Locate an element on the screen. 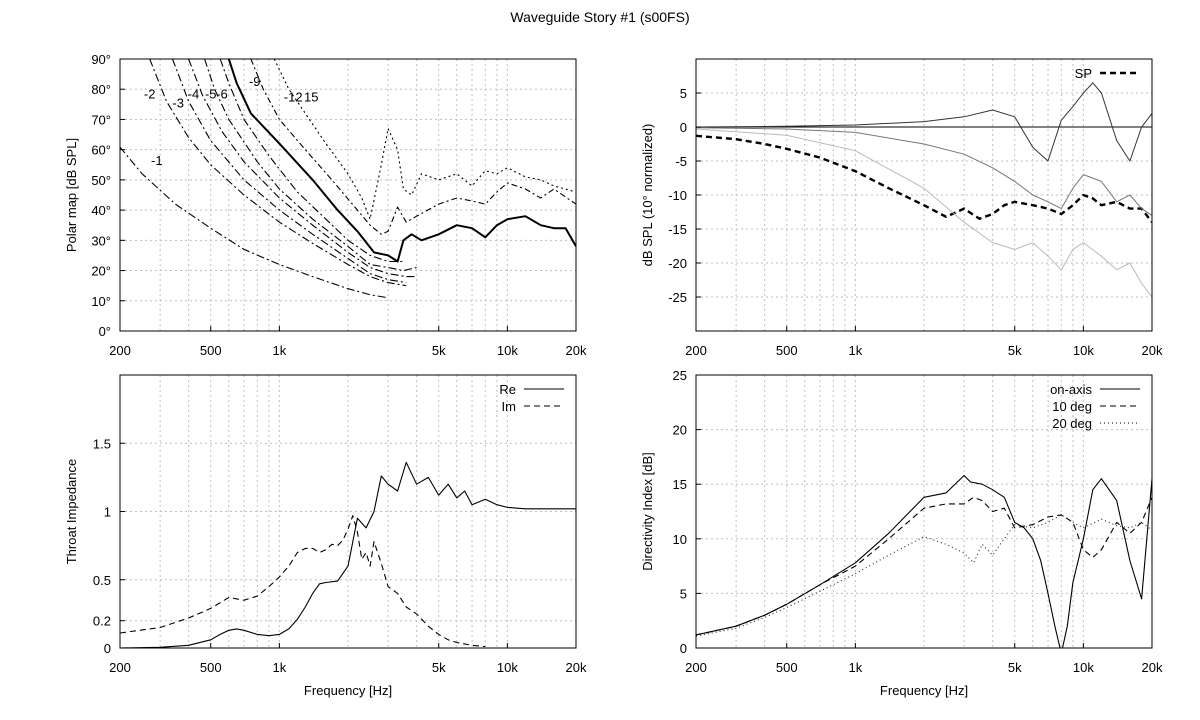  contour-label: -2 is located at coordinates (150, 93).